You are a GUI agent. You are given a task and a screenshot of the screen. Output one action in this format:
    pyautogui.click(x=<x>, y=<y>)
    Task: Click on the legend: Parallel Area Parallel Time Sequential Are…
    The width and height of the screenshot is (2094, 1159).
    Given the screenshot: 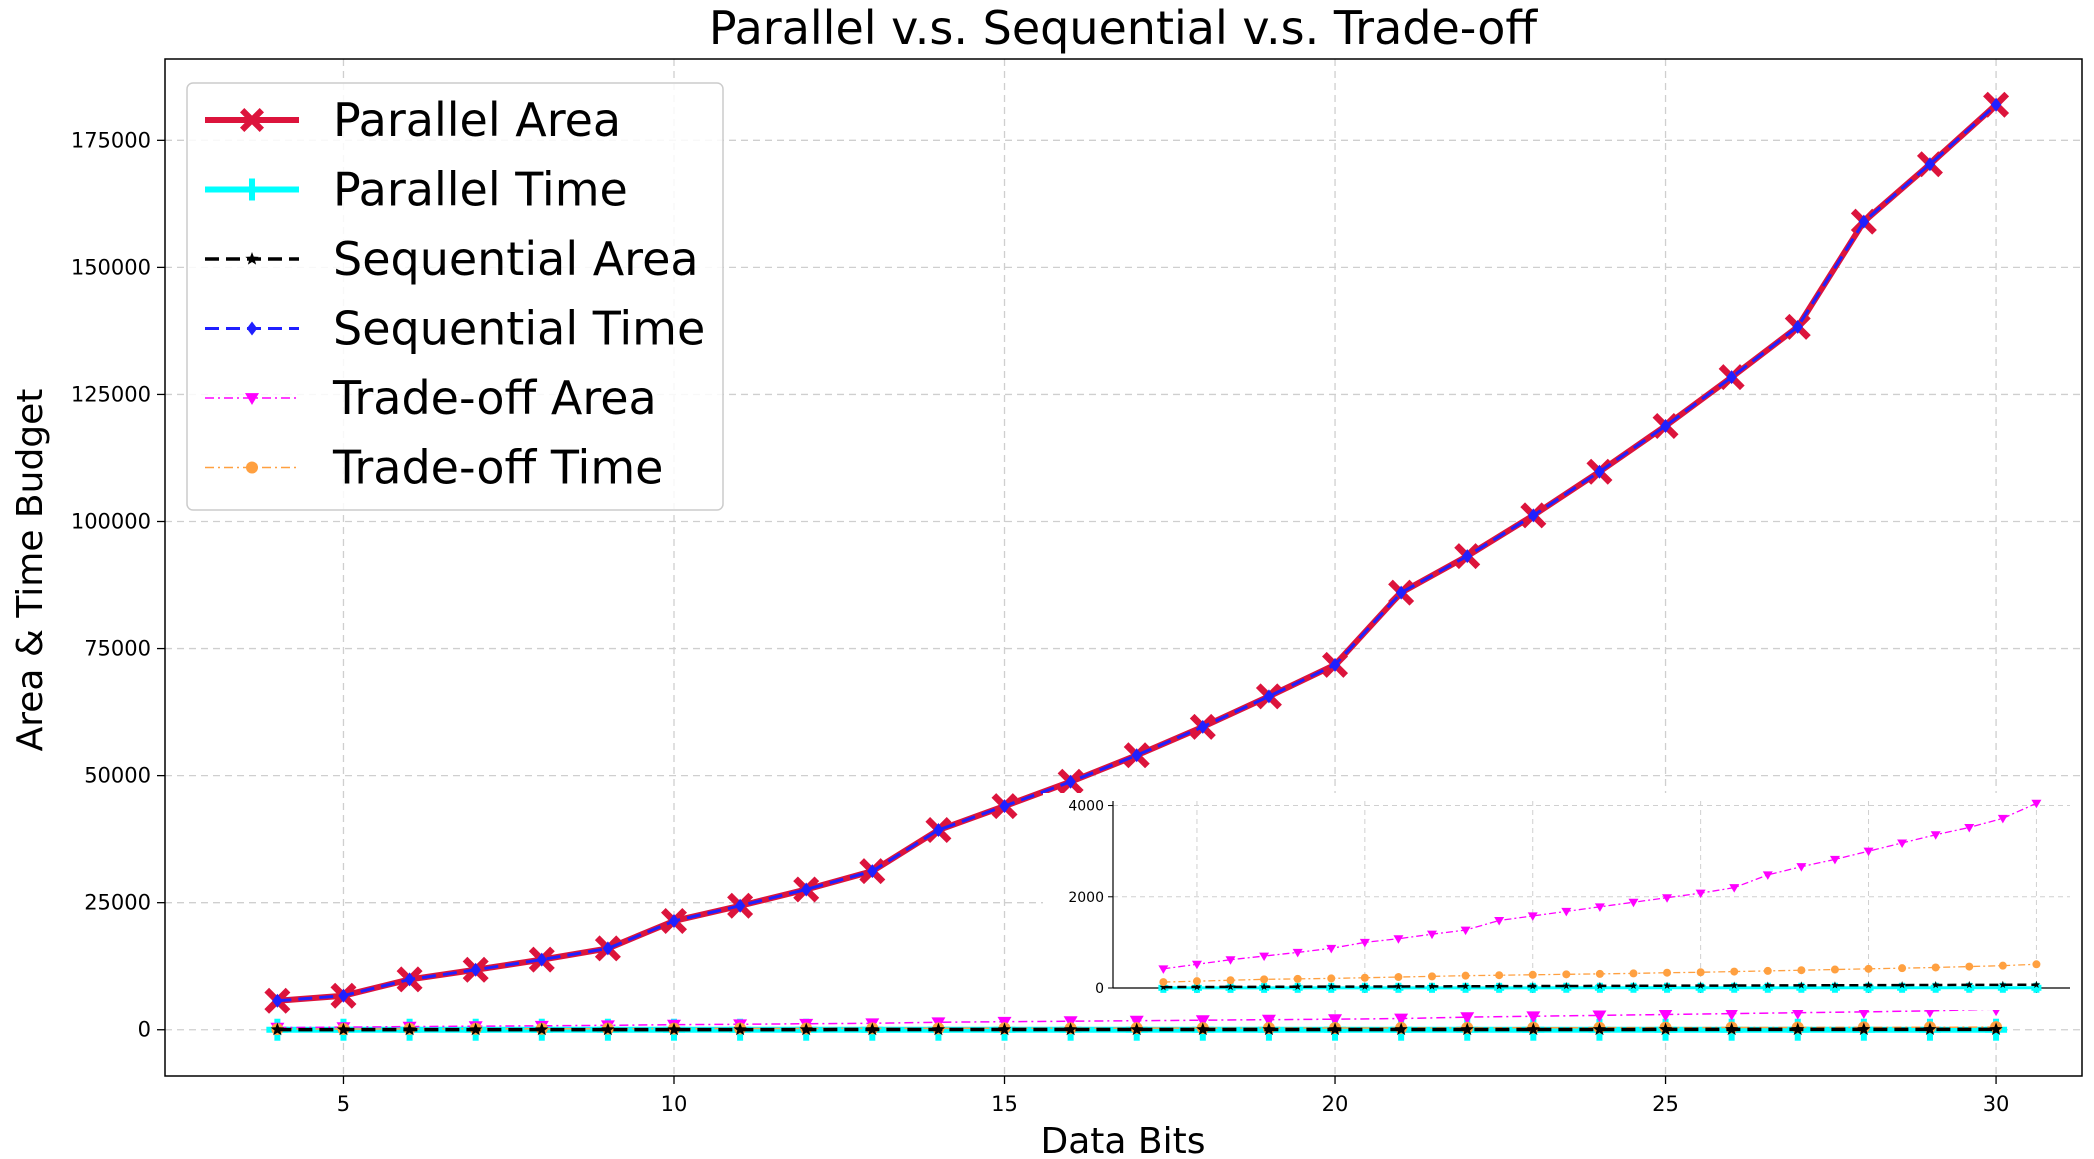 What is the action you would take?
    pyautogui.click(x=455, y=296)
    